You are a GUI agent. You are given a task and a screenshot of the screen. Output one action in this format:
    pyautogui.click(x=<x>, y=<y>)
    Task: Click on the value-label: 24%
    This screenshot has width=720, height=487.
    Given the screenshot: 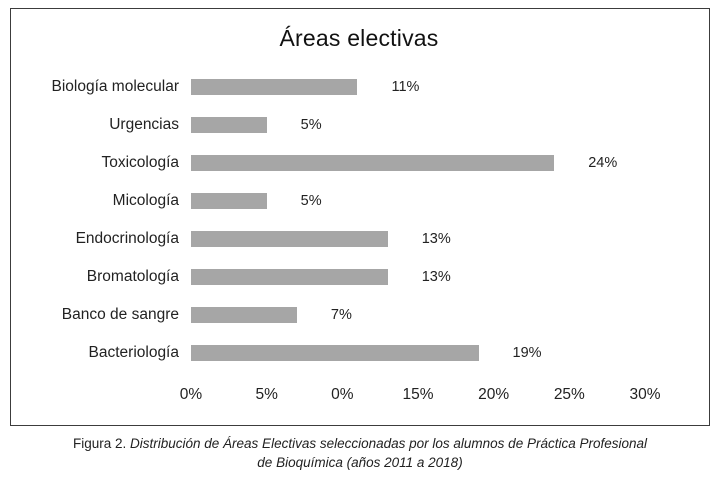 What is the action you would take?
    pyautogui.click(x=603, y=163)
    